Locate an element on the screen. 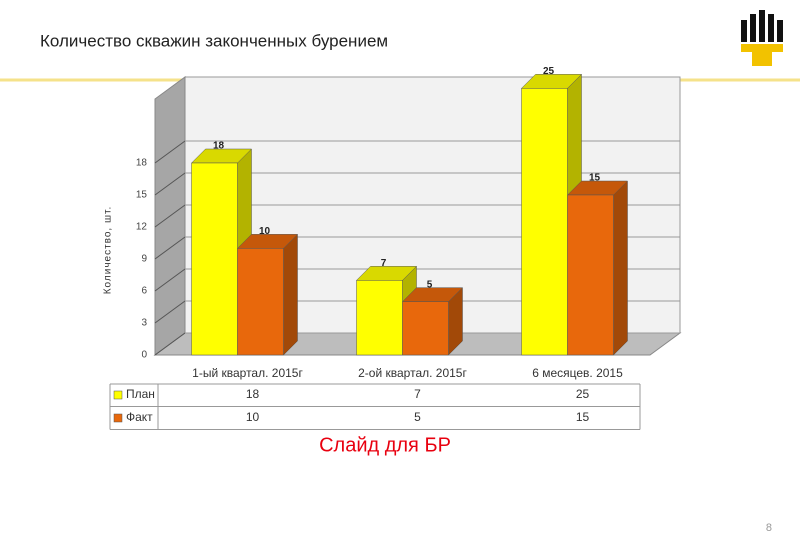 The height and width of the screenshot is (554, 800). x-tick-label: 6 месяцев. 2015 is located at coordinates (577, 373).